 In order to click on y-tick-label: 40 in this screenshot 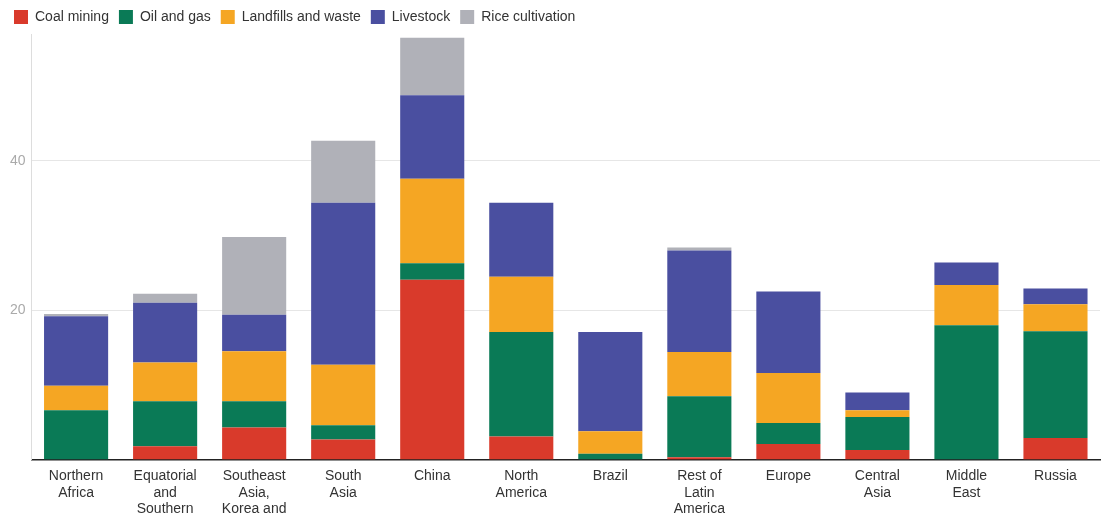, I will do `click(17, 159)`.